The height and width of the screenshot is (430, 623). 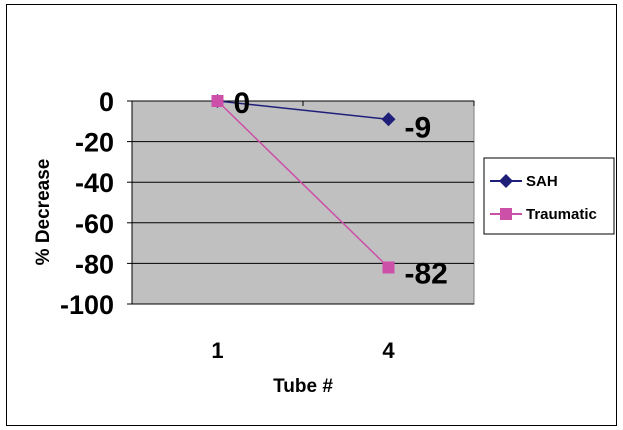 I want to click on x-tick-label: 4, so click(x=388, y=350).